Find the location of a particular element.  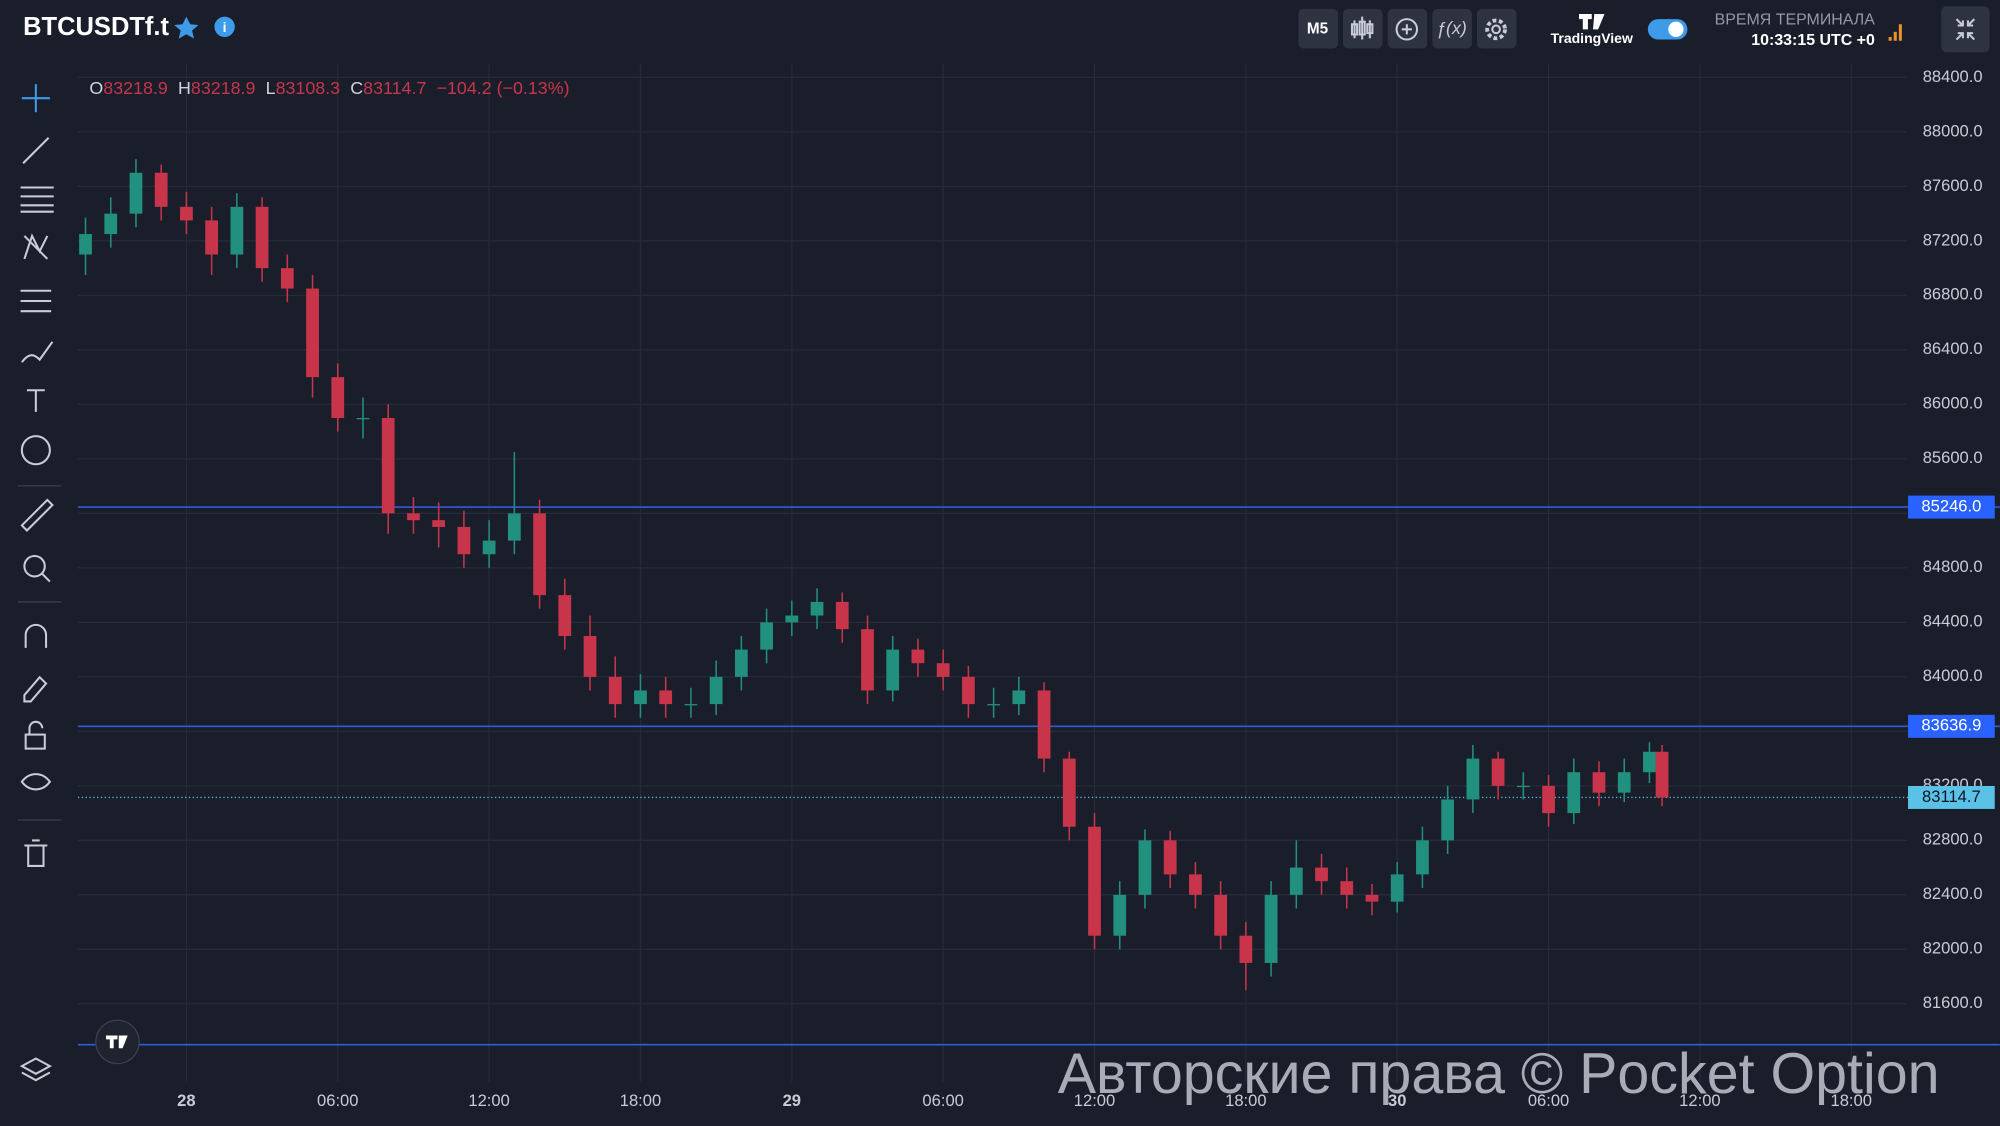

pattern-tool is located at coordinates (36, 246).